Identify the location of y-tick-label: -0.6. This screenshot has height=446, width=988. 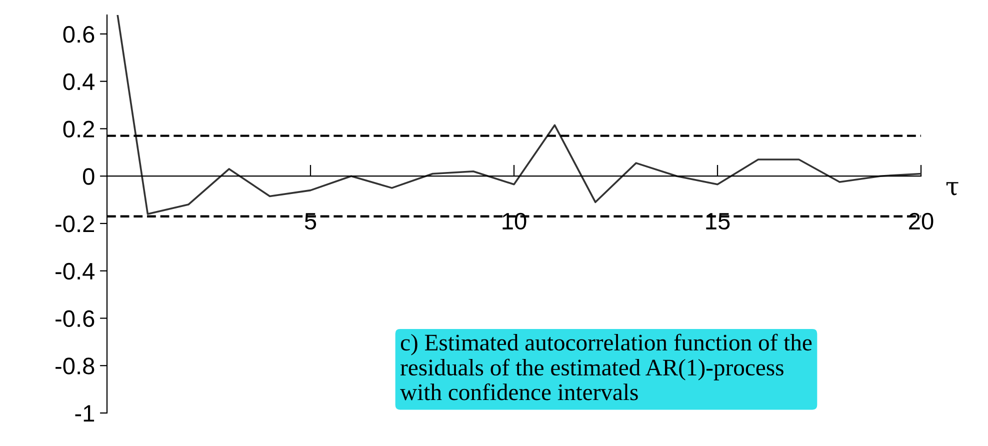
(75, 319).